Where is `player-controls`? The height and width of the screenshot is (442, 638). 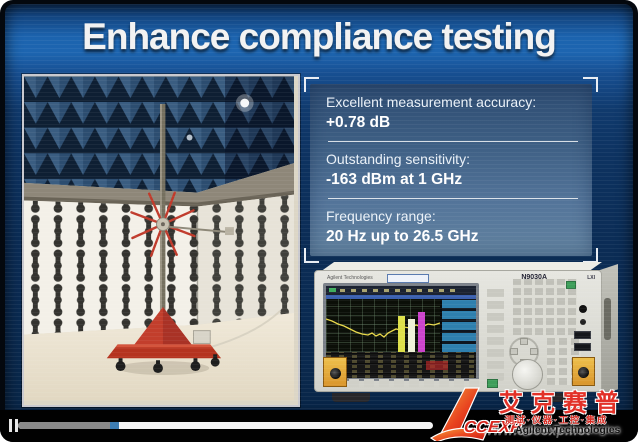
player-controls is located at coordinates (319, 426).